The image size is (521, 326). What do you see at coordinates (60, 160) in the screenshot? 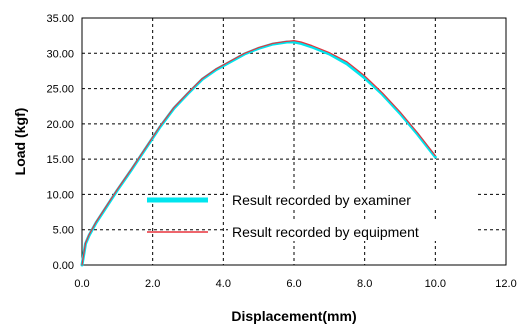
I see `y-tick-label: 15.00` at bounding box center [60, 160].